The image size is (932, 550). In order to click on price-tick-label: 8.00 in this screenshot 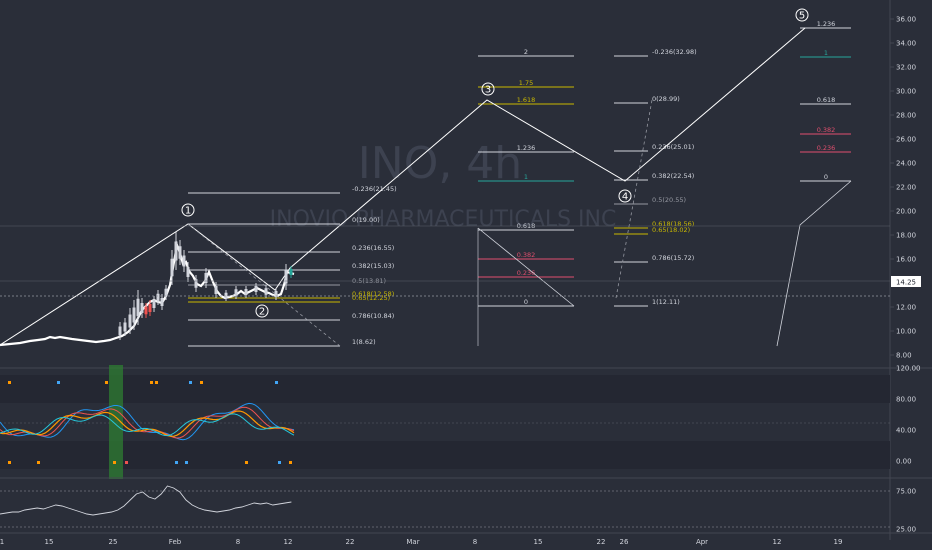, I will do `click(904, 356)`.